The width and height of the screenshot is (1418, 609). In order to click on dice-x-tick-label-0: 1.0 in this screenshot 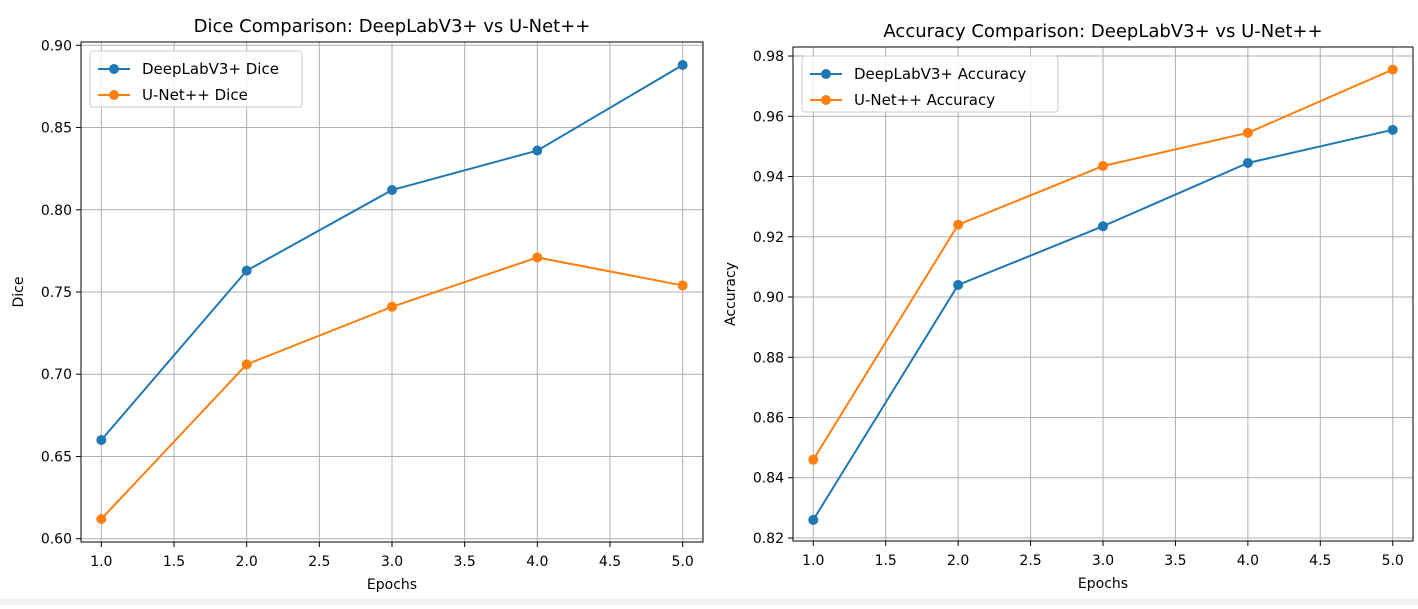, I will do `click(101, 562)`.